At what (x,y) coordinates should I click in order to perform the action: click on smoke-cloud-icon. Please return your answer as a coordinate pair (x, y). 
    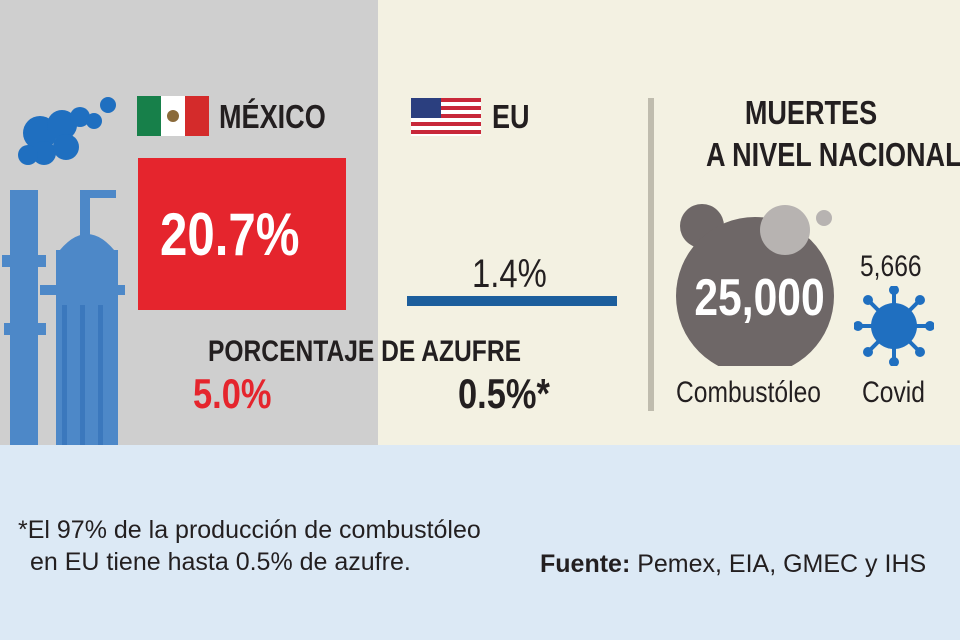
    Looking at the image, I should click on (755, 285).